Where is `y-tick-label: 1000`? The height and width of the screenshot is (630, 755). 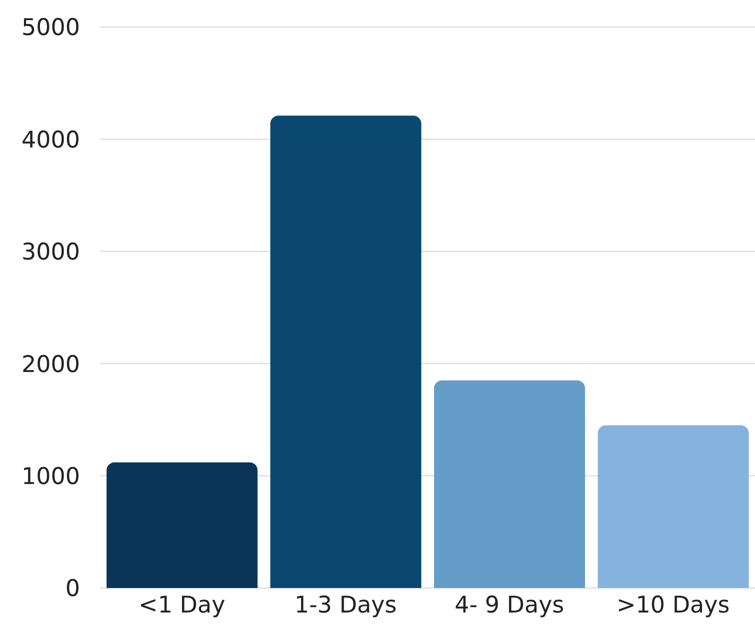
y-tick-label: 1000 is located at coordinates (50, 477).